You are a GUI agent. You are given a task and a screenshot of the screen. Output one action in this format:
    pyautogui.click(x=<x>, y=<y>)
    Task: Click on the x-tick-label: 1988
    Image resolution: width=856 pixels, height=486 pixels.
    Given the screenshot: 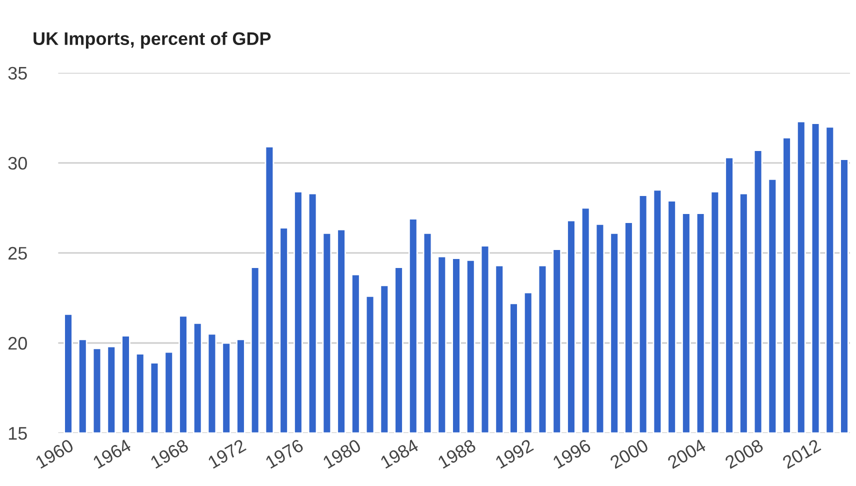 What is the action you would take?
    pyautogui.click(x=457, y=453)
    